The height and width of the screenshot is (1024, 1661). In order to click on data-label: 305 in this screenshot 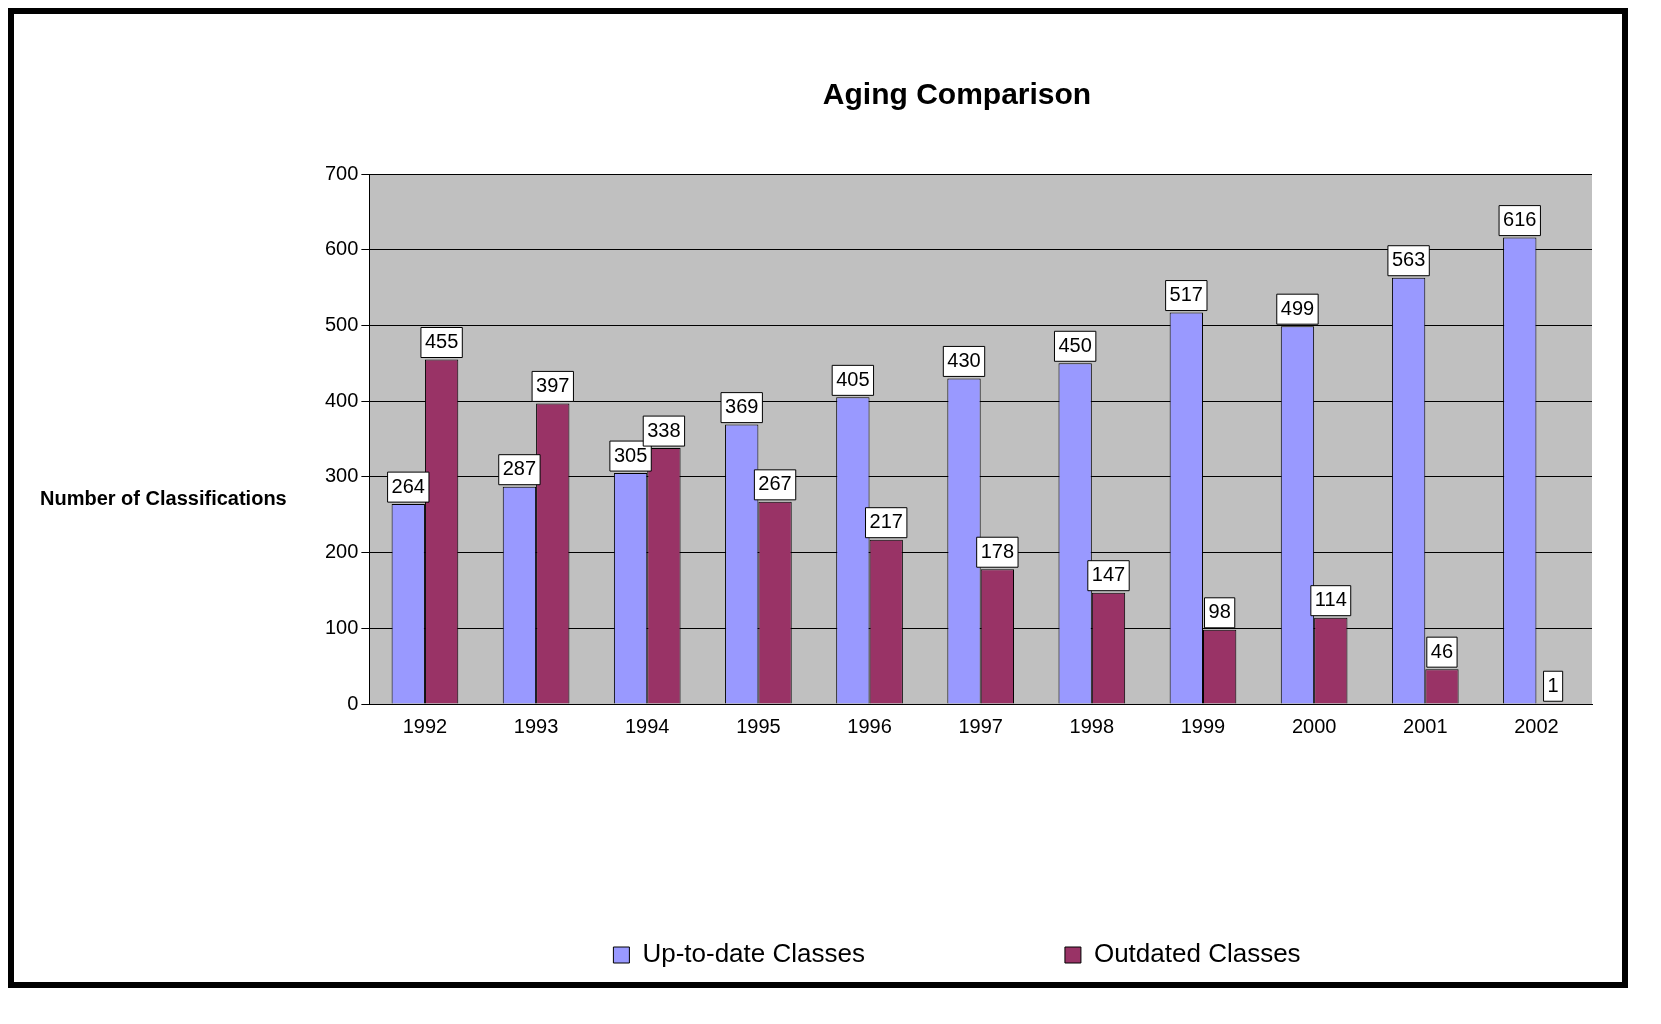, I will do `click(630, 454)`.